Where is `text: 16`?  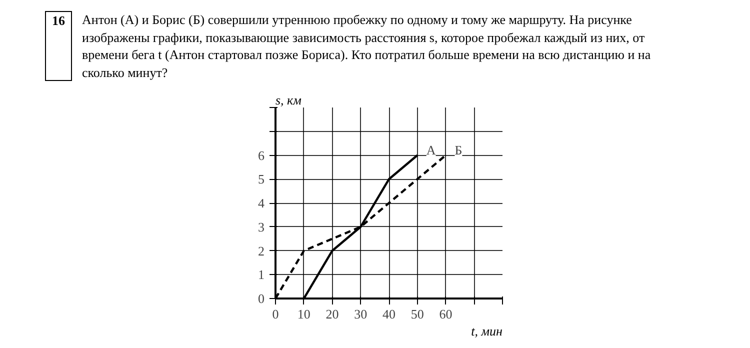 text: 16 is located at coordinates (58, 46).